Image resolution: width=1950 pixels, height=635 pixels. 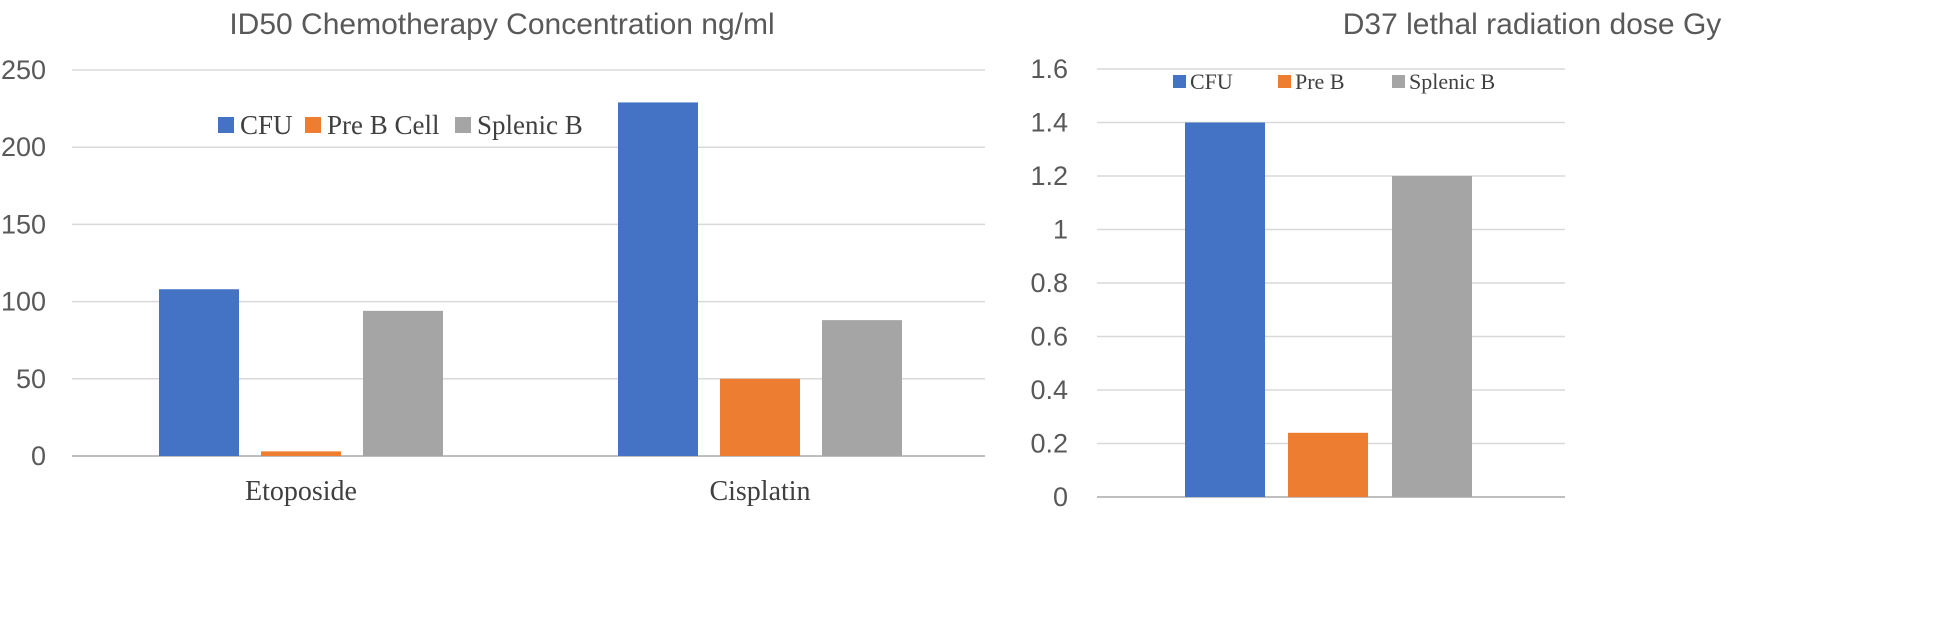 I want to click on x-tick-label: Cisplatin, so click(x=759, y=491).